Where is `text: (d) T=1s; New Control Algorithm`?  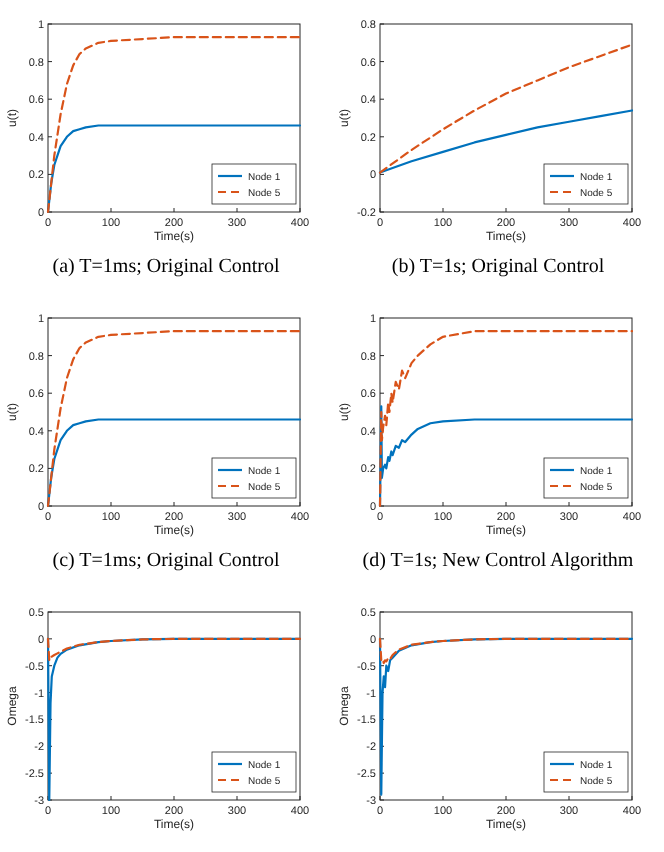
text: (d) T=1s; New Control Algorithm is located at coordinates (498, 561).